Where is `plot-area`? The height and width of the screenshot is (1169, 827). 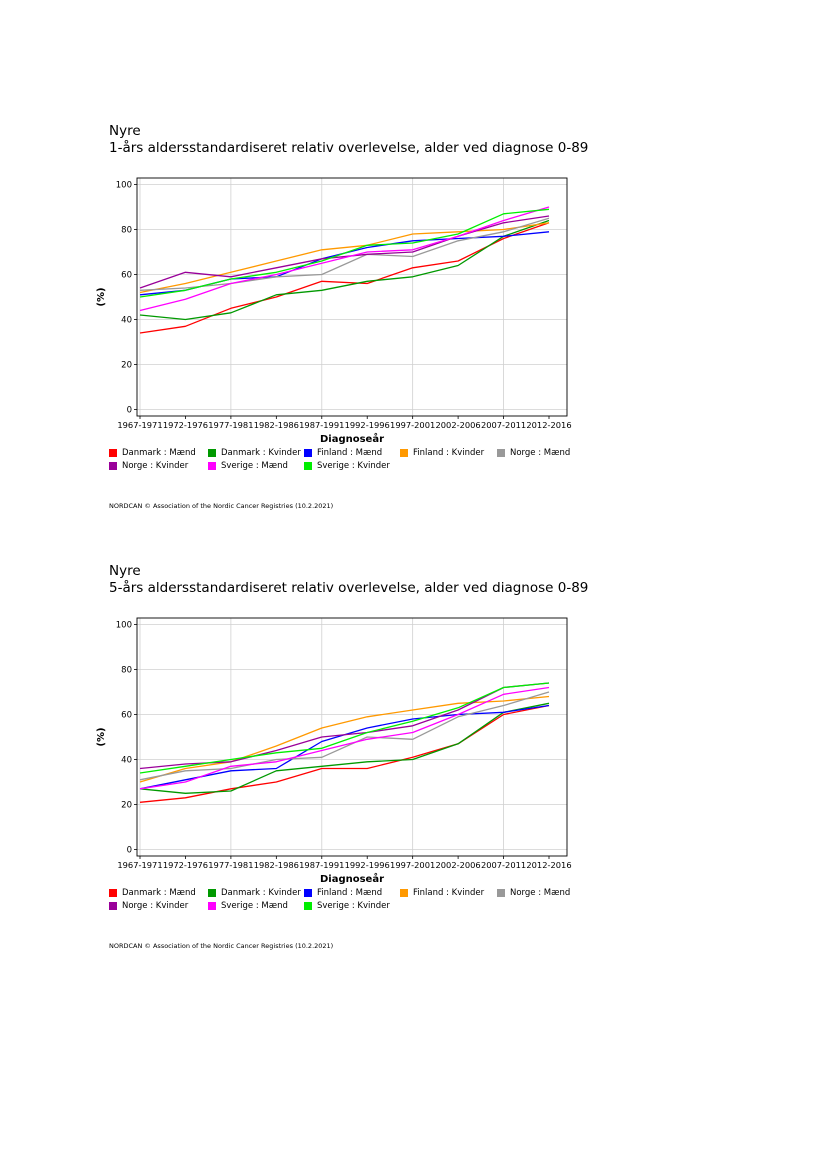
plot-area is located at coordinates (352, 737).